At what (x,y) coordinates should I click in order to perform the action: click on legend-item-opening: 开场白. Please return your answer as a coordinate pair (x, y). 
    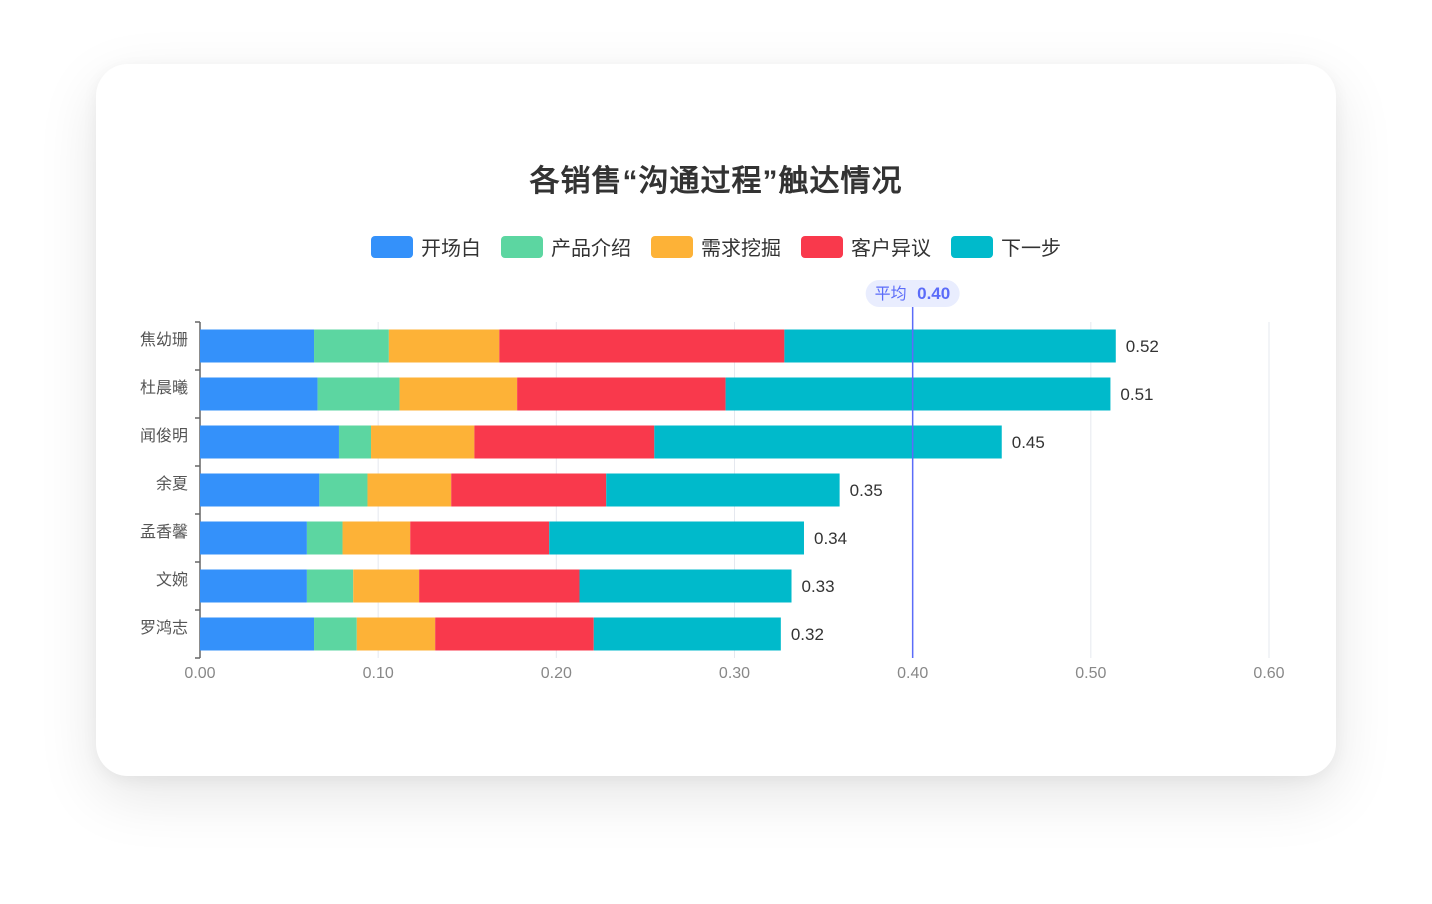
    Looking at the image, I should click on (426, 246).